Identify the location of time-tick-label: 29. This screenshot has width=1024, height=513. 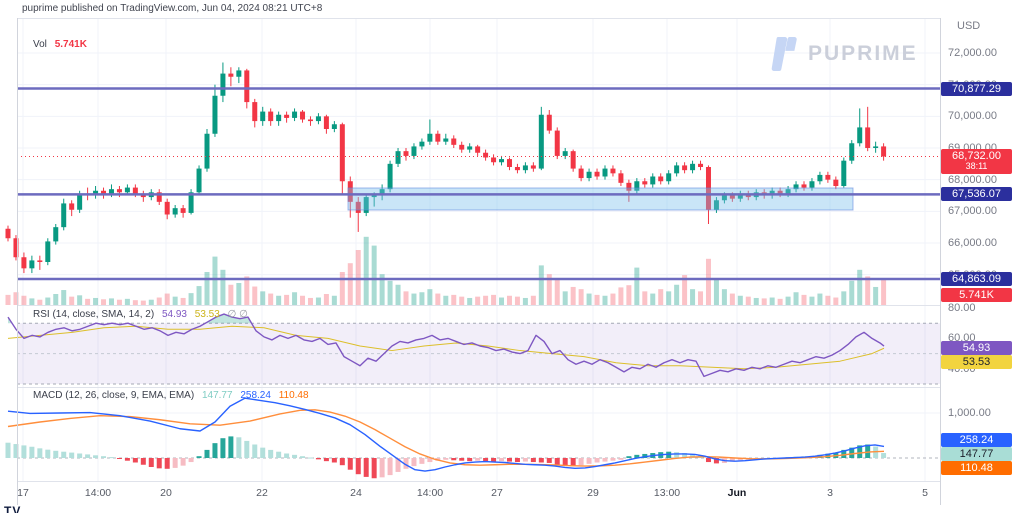
(593, 493).